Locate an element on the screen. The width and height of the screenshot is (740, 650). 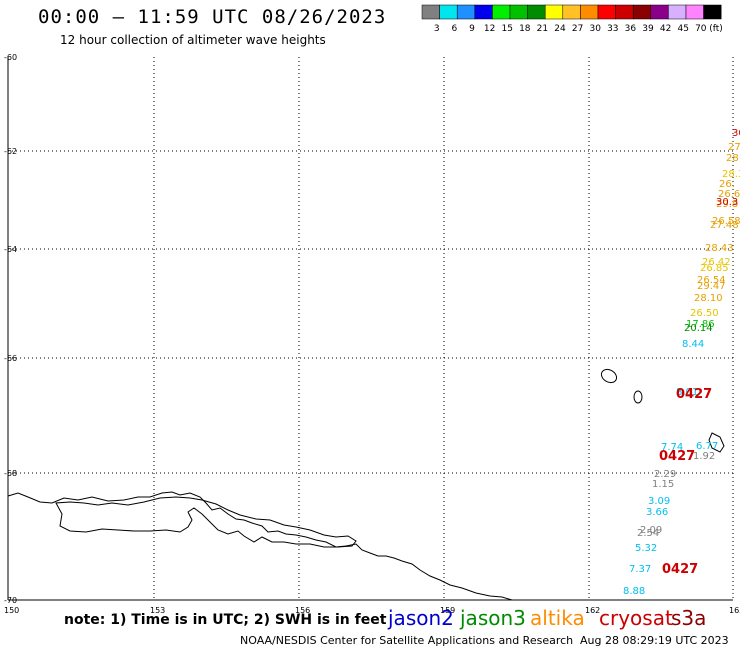
wave-height-label: 27.48 is located at coordinates (724, 225).